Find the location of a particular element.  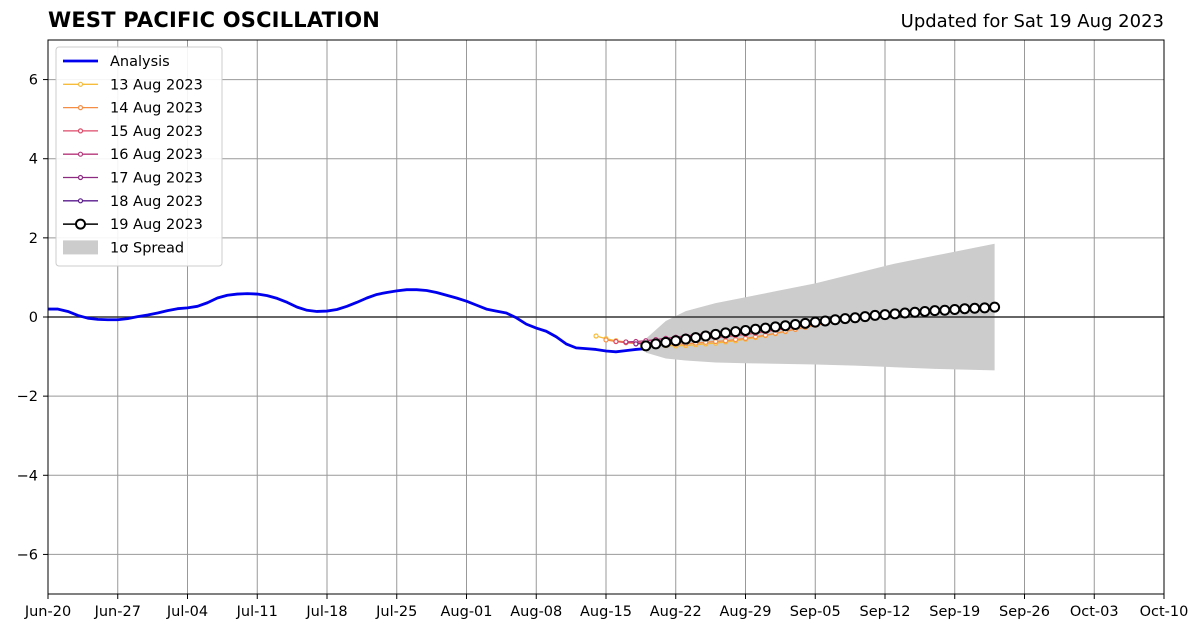

x-tick-label: Jun-20 is located at coordinates (47, 612).